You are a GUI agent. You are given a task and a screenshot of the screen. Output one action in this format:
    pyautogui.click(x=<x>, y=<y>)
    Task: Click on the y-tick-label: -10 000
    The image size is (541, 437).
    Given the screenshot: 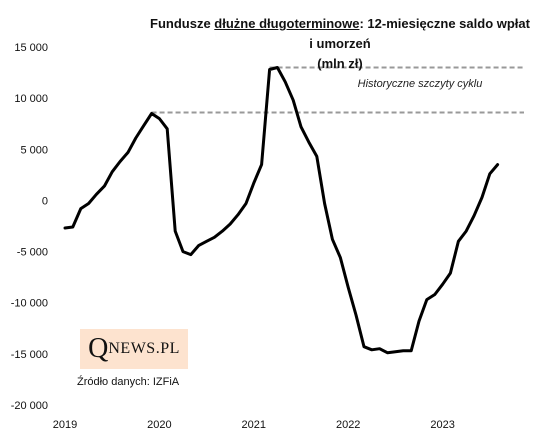 What is the action you would take?
    pyautogui.click(x=29, y=304)
    